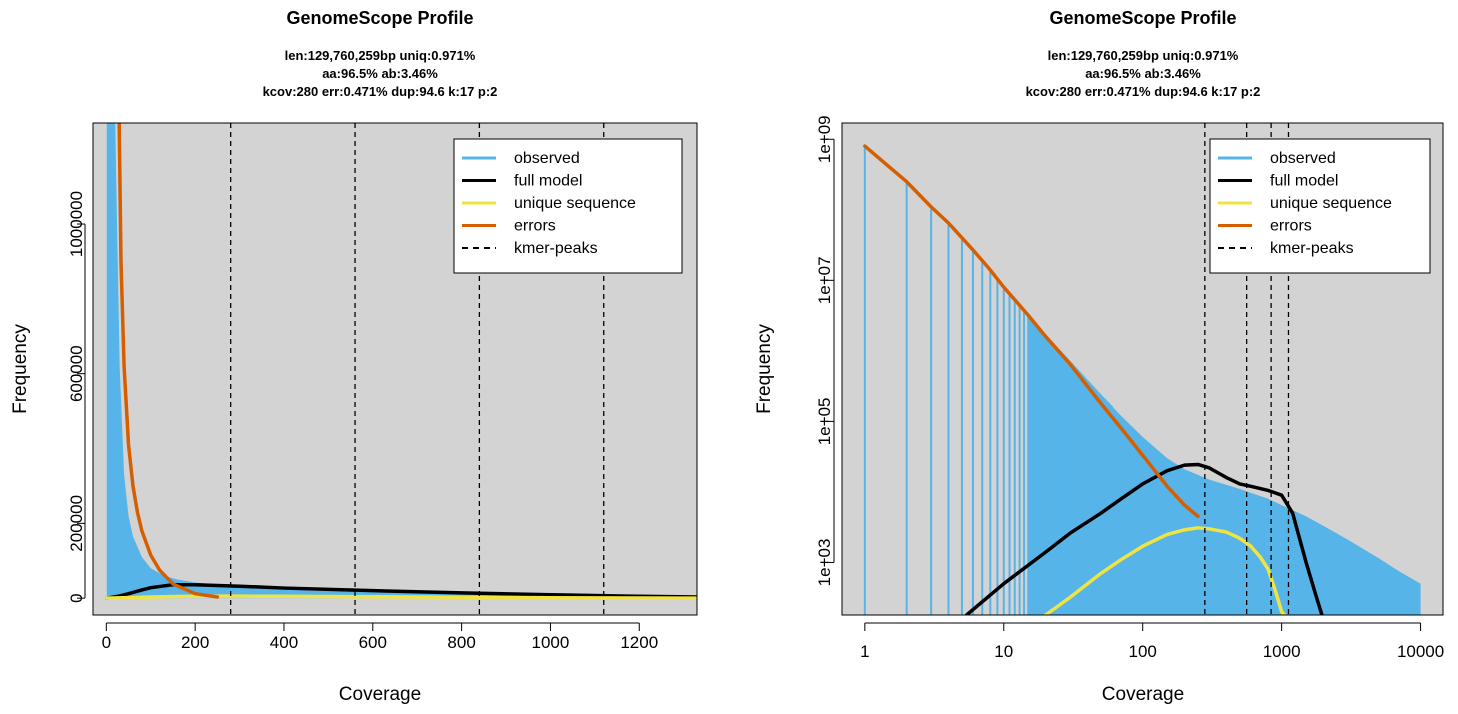 The image size is (1458, 714). Describe the element at coordinates (825, 351) in the screenshot. I see `y-axis: 1e+03 1e+05 1e+07 1e+09` at that location.